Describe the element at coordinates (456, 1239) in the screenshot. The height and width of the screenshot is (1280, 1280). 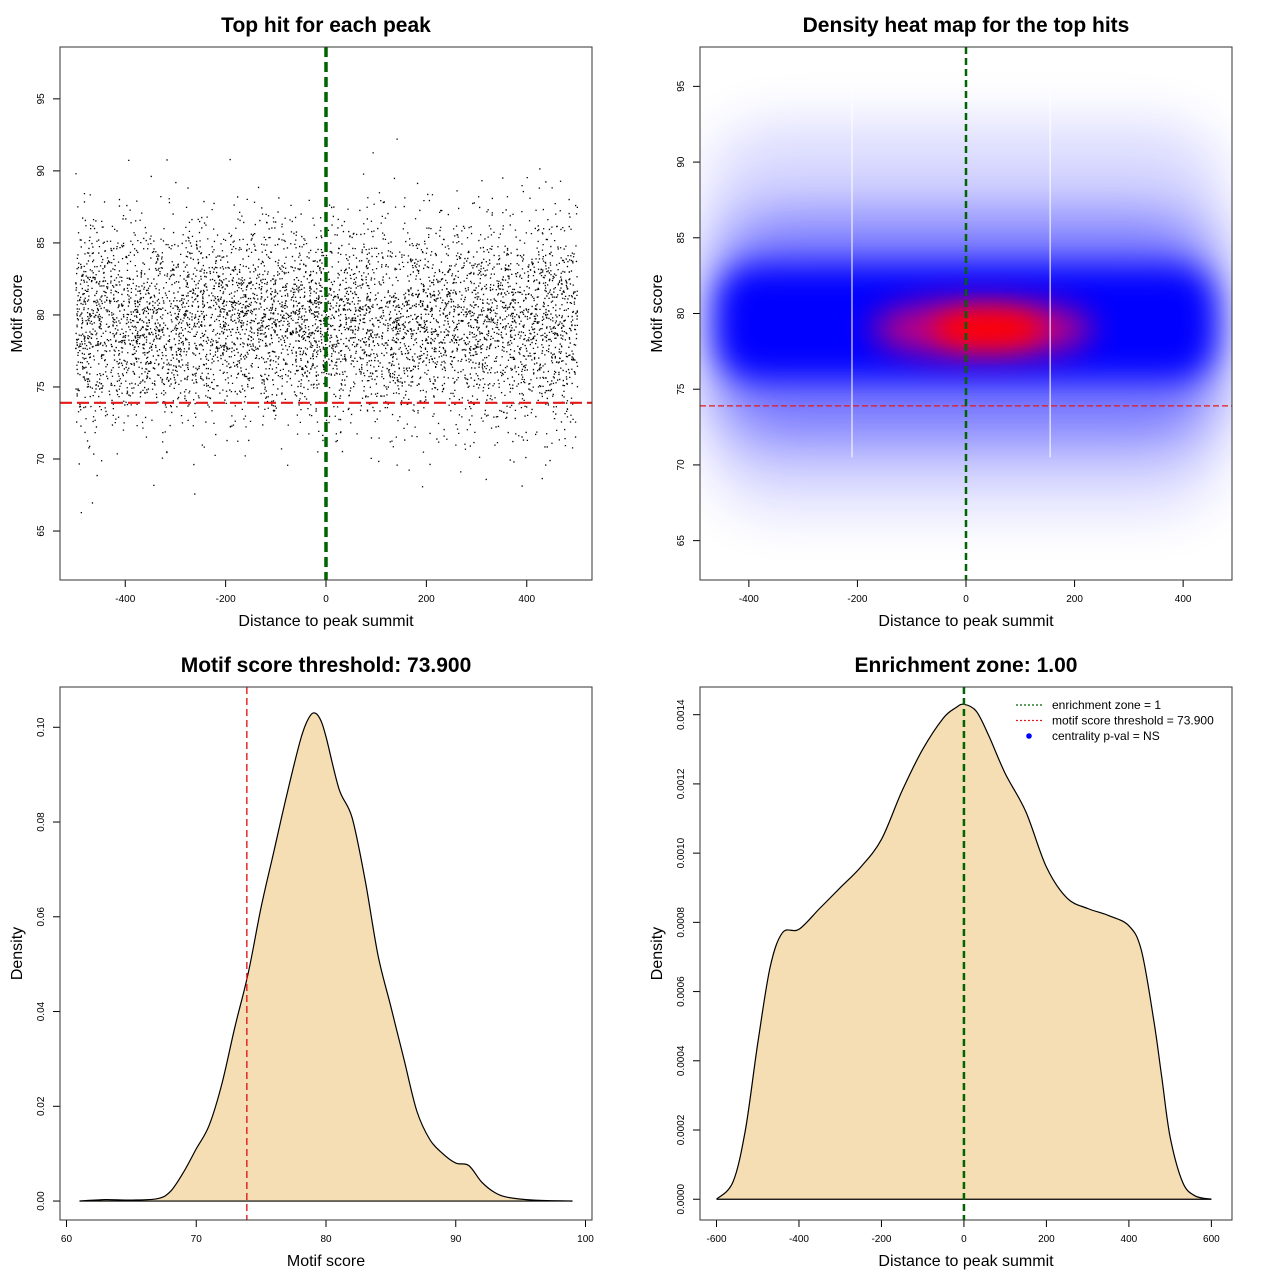
I see `x-tick-label: 90` at that location.